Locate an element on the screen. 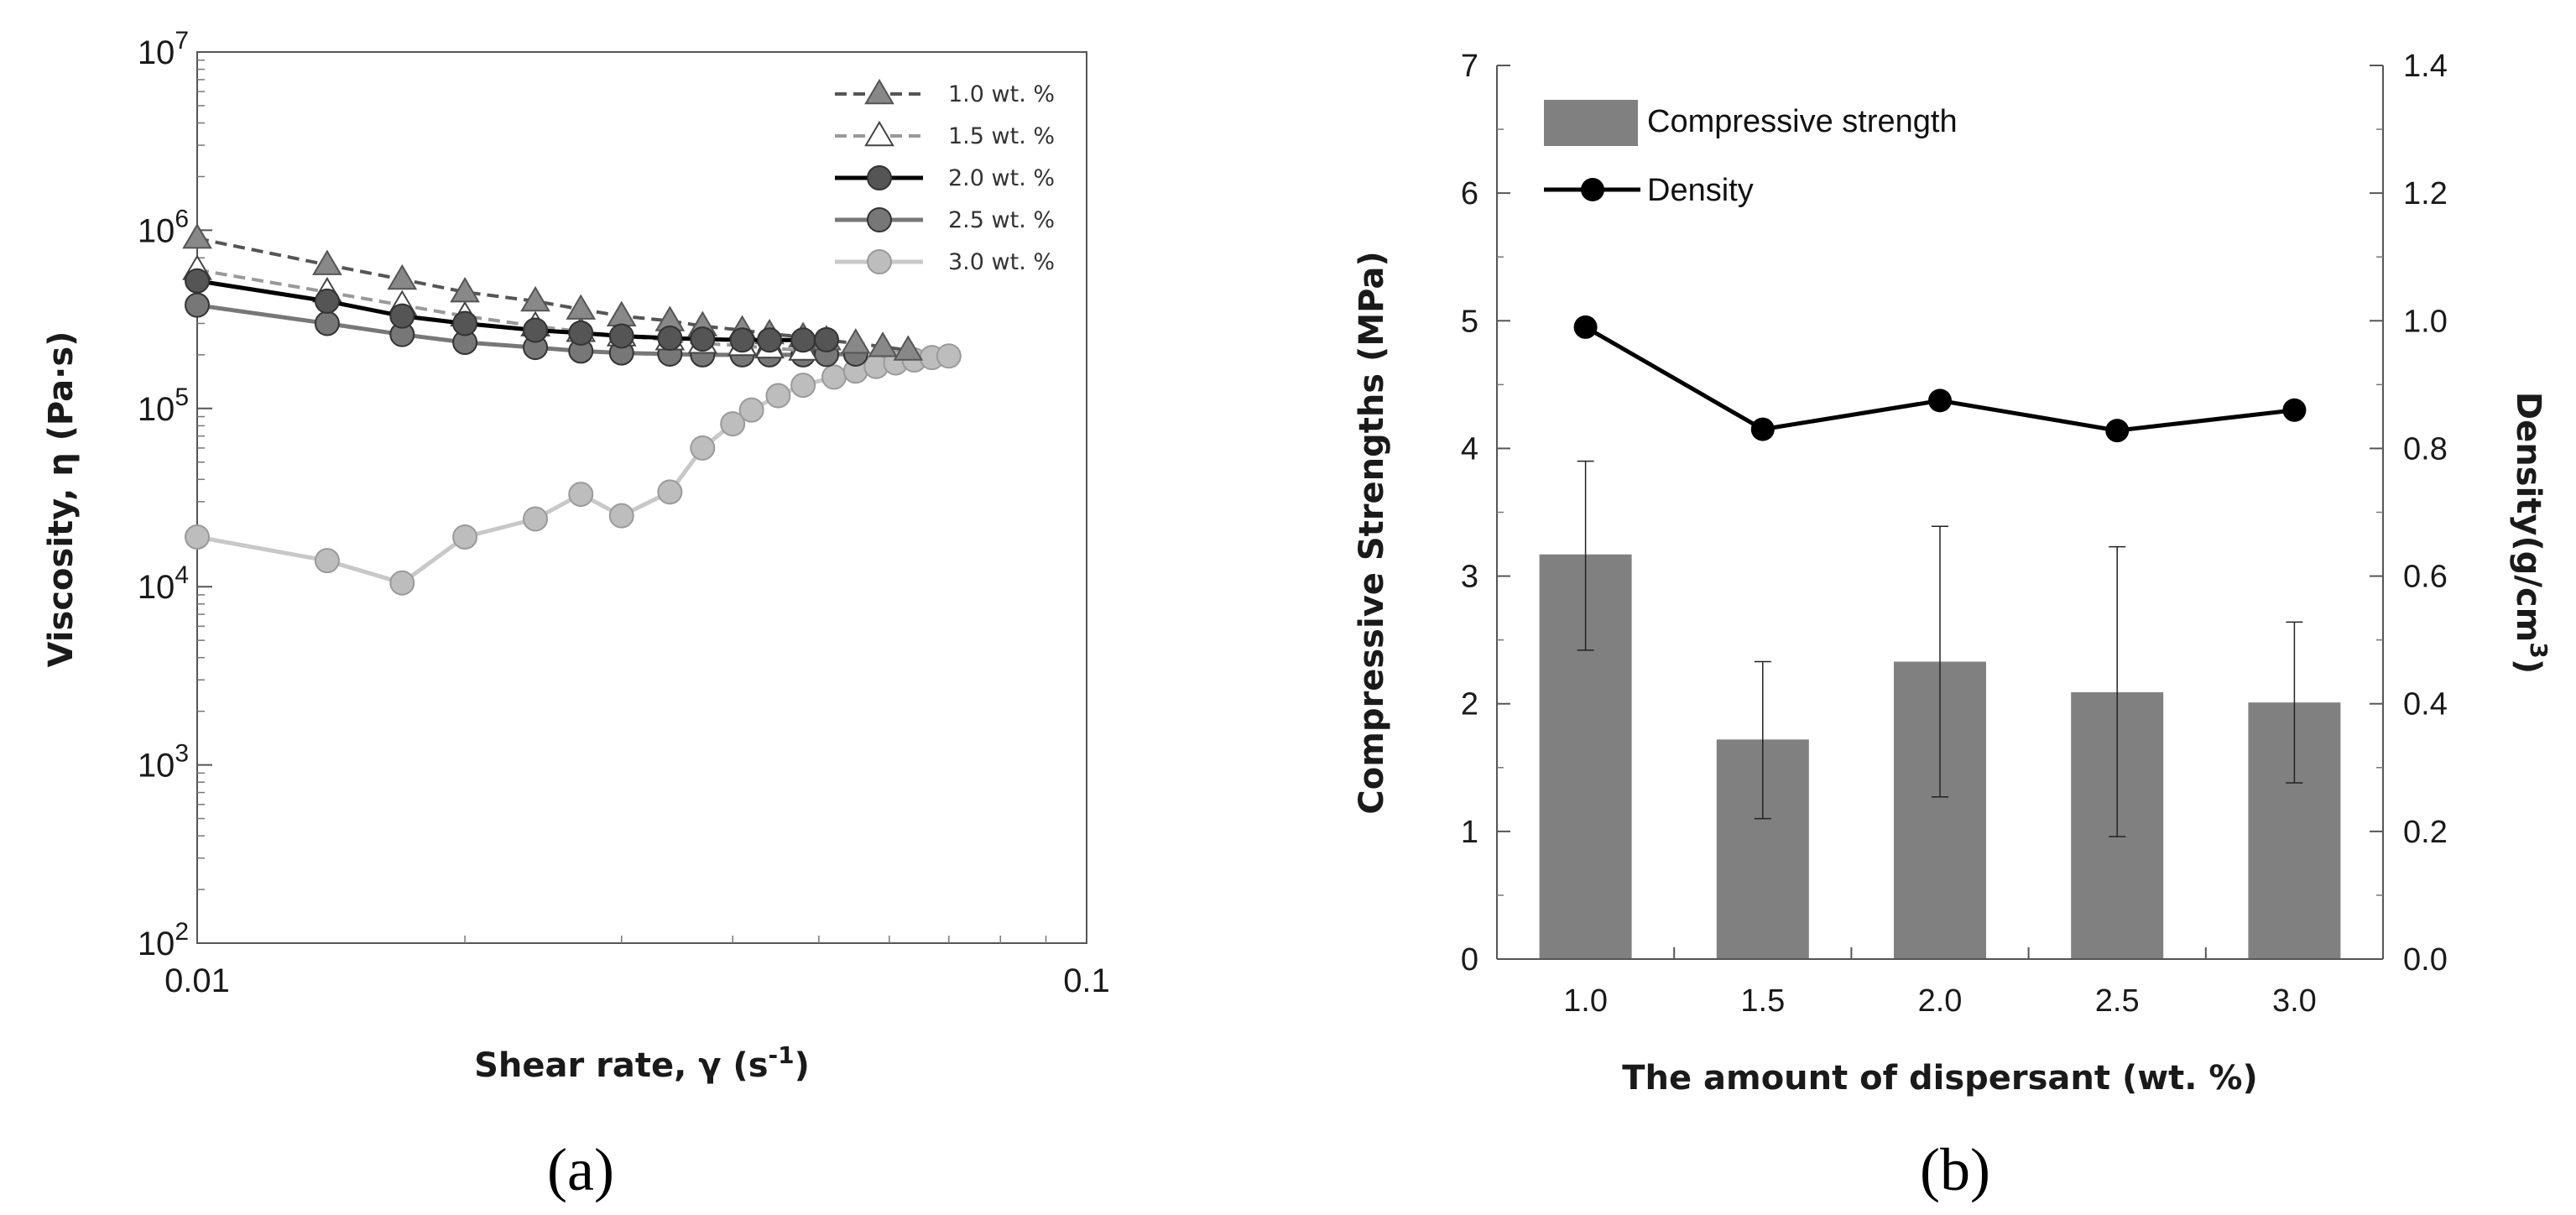 The height and width of the screenshot is (1215, 2576). series-layer-a is located at coordinates (572, 410).